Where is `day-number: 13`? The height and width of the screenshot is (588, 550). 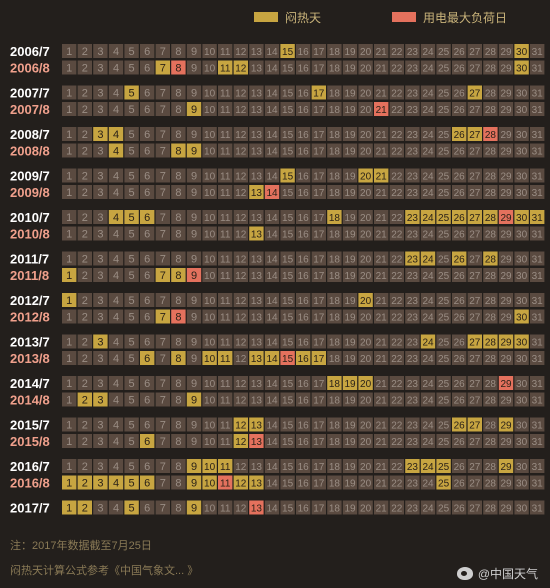 day-number: 13 is located at coordinates (257, 426).